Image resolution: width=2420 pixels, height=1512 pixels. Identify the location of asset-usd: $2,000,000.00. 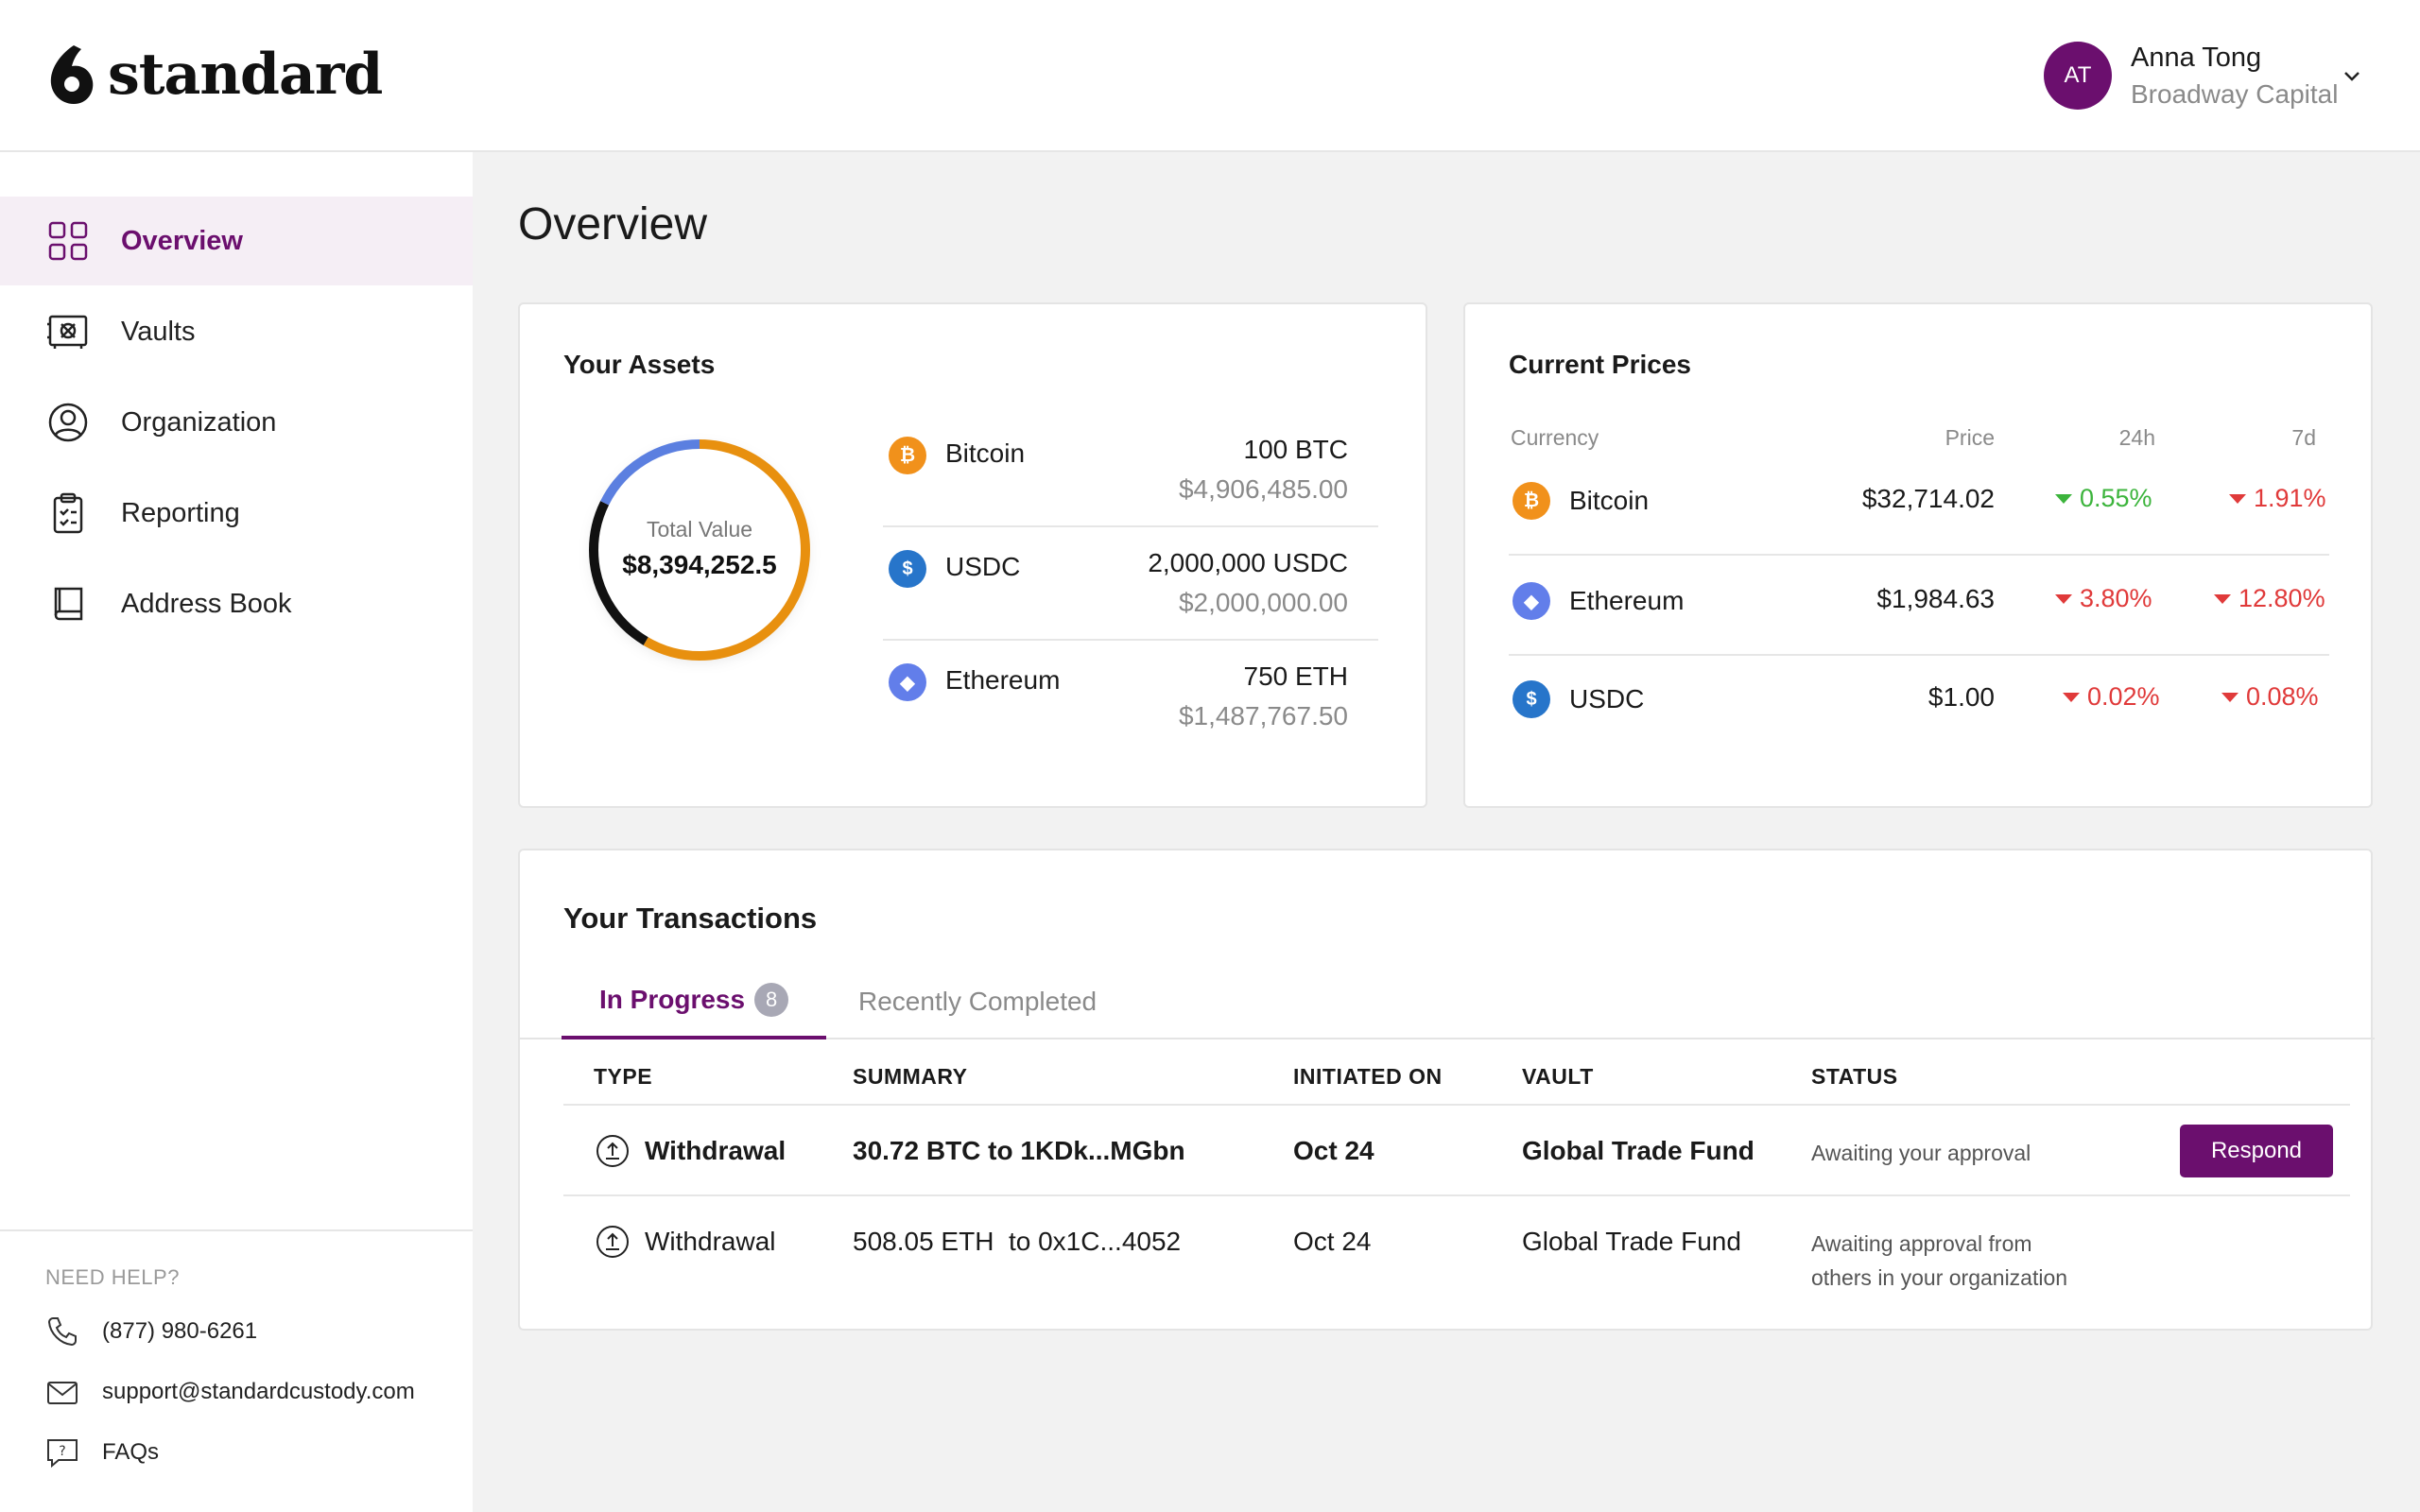
(1263, 602).